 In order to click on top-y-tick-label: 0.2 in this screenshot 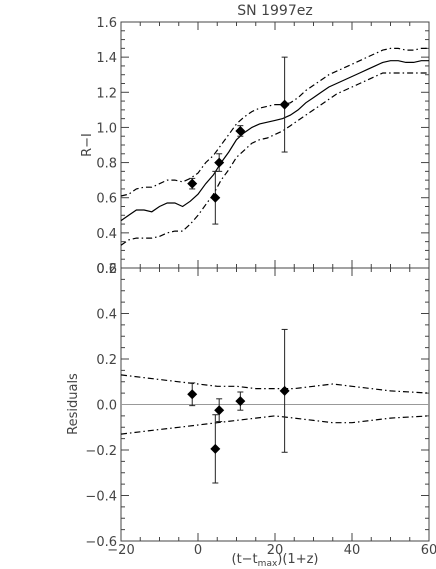, I will do `click(106, 269)`.